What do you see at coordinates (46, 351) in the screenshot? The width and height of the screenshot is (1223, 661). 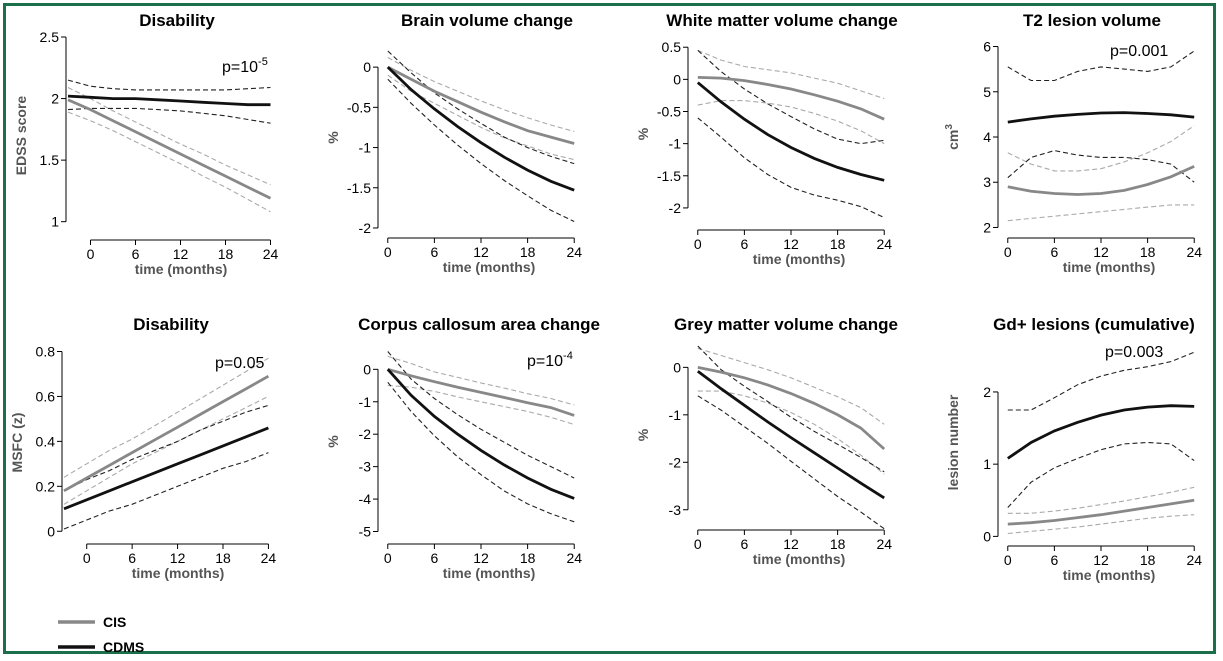 I see `y-tick-label: 0.8` at bounding box center [46, 351].